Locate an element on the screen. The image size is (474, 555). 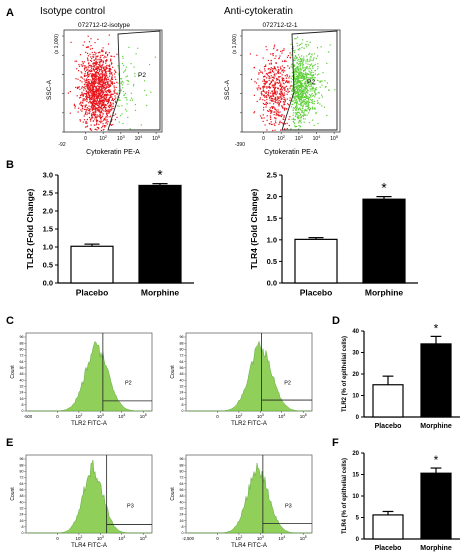
x-tick-label: 103 is located at coordinates (100, 416).